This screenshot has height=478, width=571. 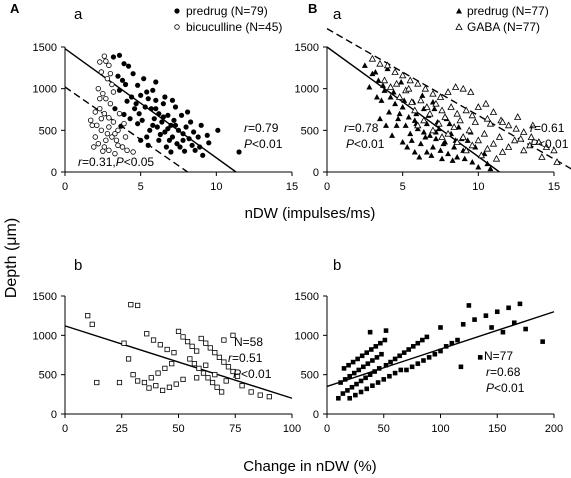 What do you see at coordinates (139, 162) in the screenshot?
I see `stat-text: <0.05` at bounding box center [139, 162].